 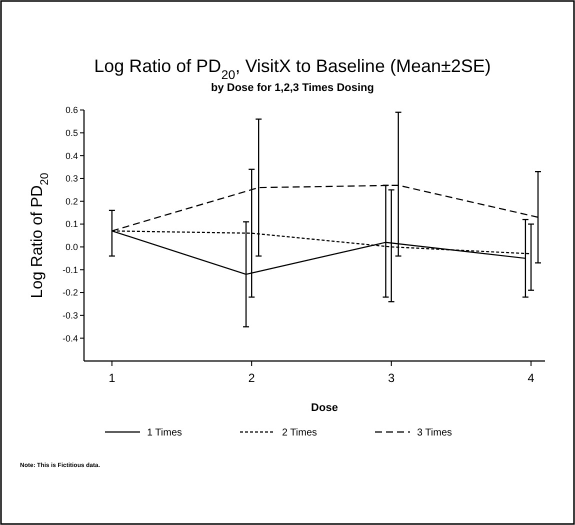 I want to click on x-tick-label: 3, so click(x=391, y=378).